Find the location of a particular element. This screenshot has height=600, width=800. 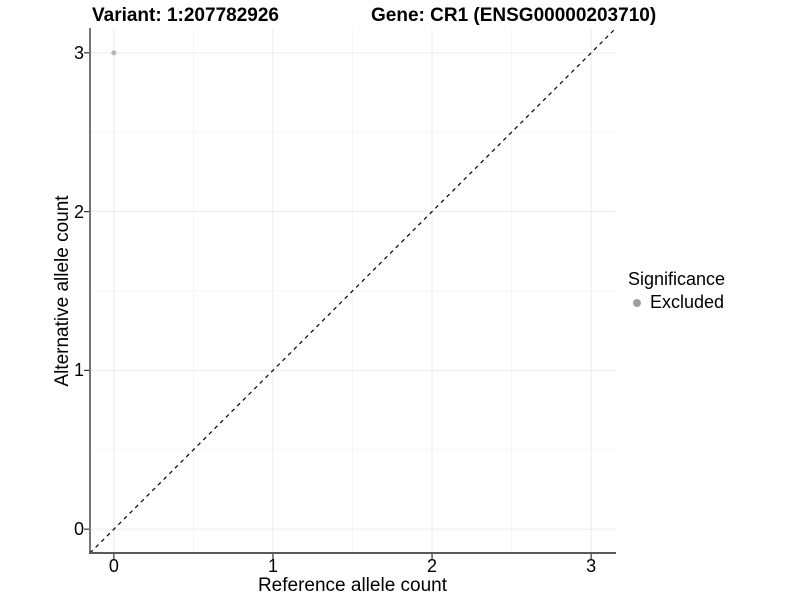

legend-item-excluded: Excluded is located at coordinates (676, 302).